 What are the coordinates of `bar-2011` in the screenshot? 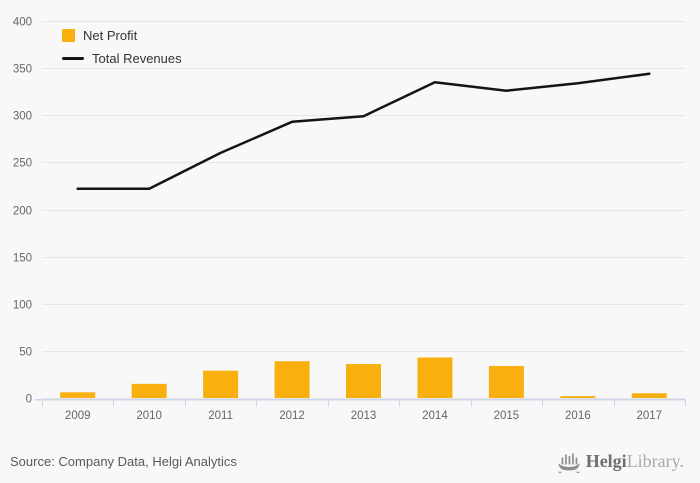 It's located at (221, 384).